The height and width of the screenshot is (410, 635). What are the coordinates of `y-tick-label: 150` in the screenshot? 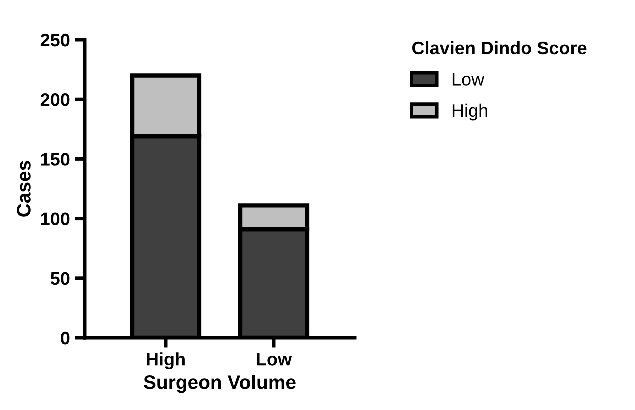 It's located at (55, 159).